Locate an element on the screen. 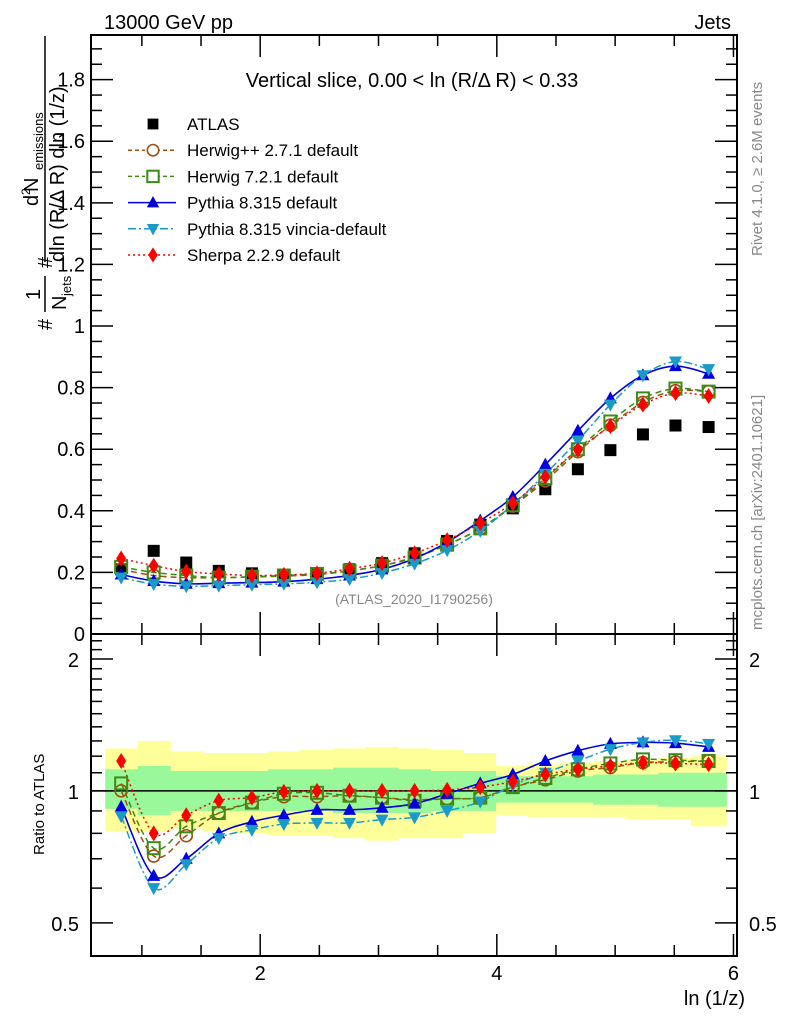  ratio-y-tick-label-left: 0.5 is located at coordinates (65, 925).